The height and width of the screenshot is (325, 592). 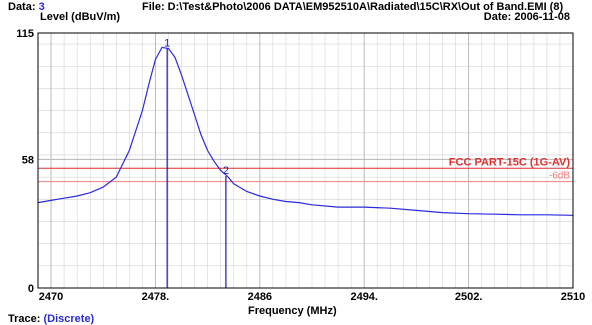 I want to click on x-tick-label: 2494., so click(x=364, y=297).